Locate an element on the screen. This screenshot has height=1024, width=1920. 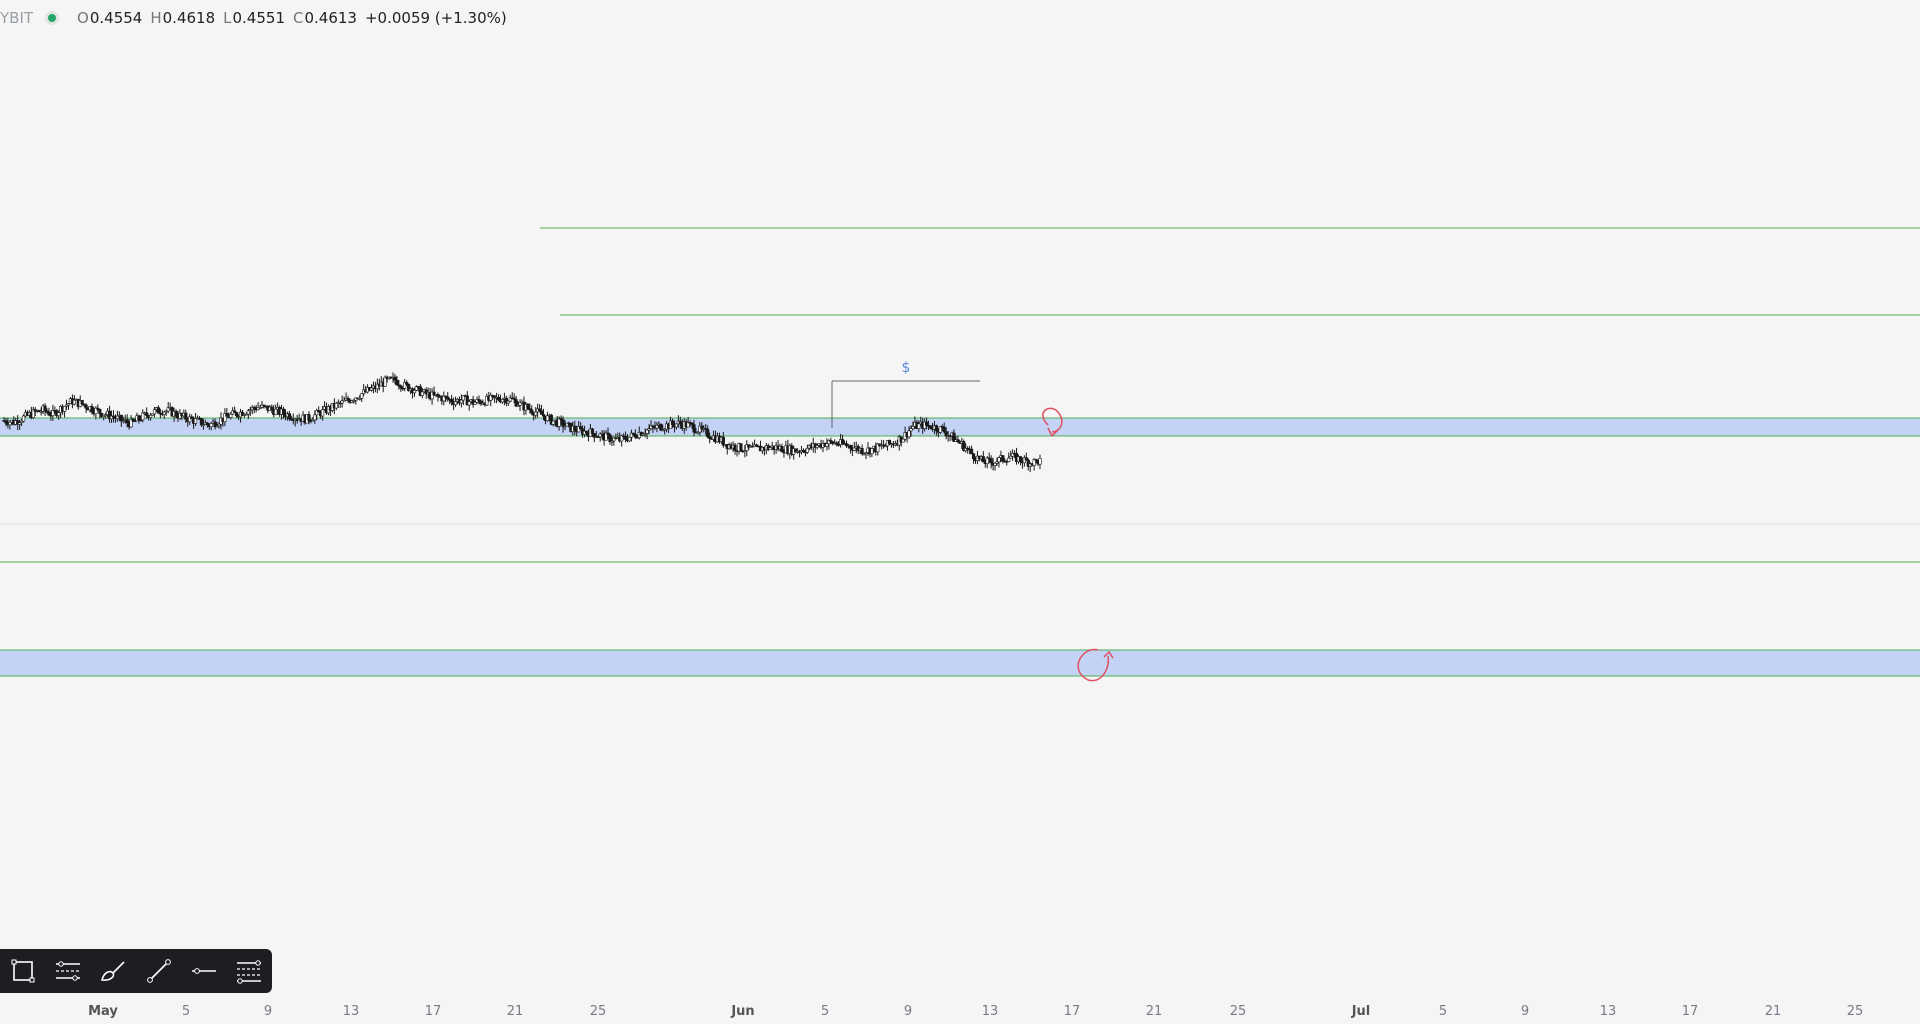
time-axis-label: 5 is located at coordinates (186, 1011).